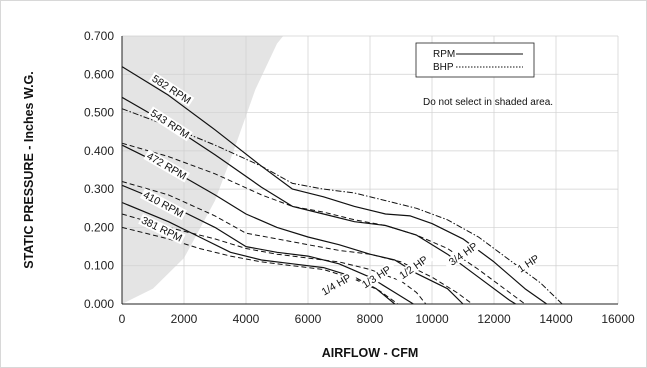 The width and height of the screenshot is (647, 368). I want to click on y-tick-label: 0.600, so click(99, 74).